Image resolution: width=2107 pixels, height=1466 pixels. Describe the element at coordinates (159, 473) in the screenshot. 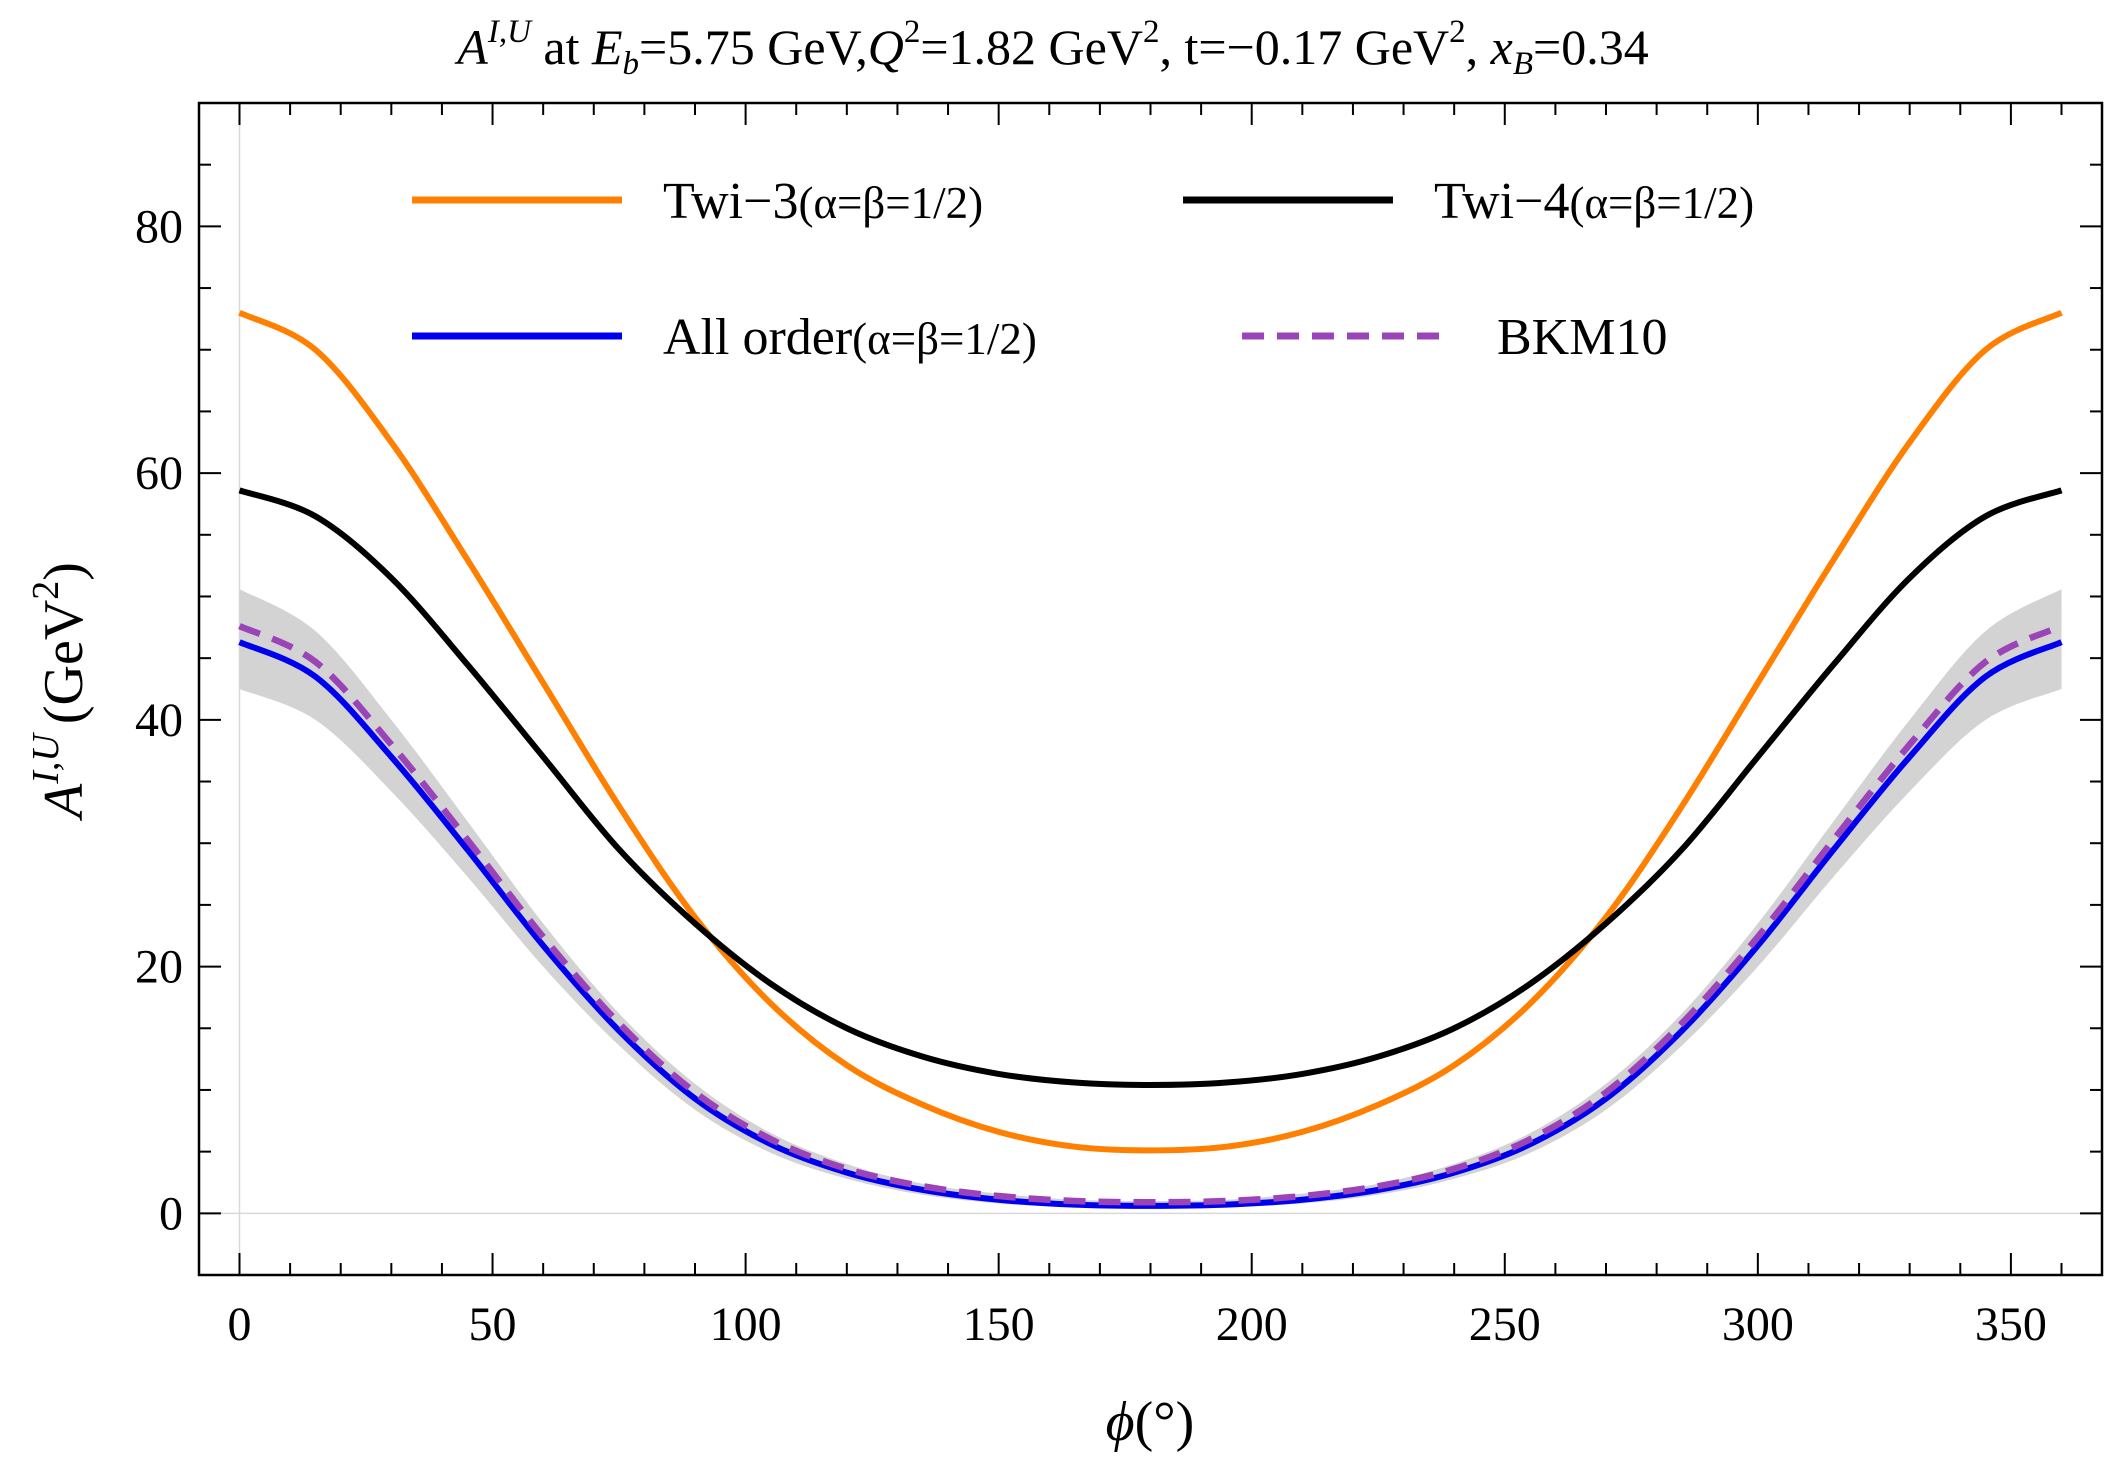

I see `y-tick-label: 60` at that location.